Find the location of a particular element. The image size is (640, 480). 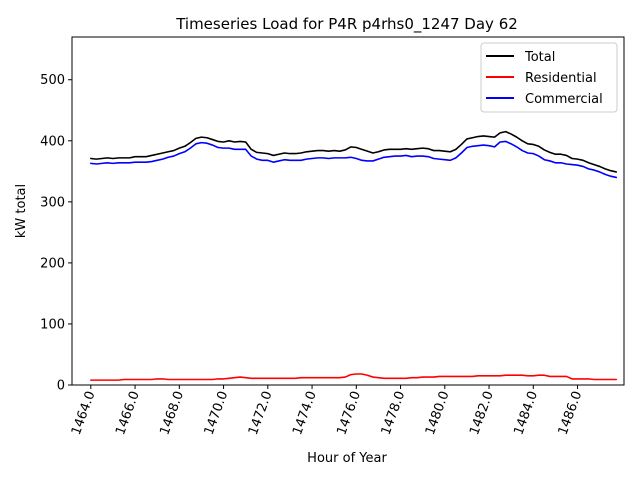

y-tick-label: 100 is located at coordinates (52, 324).